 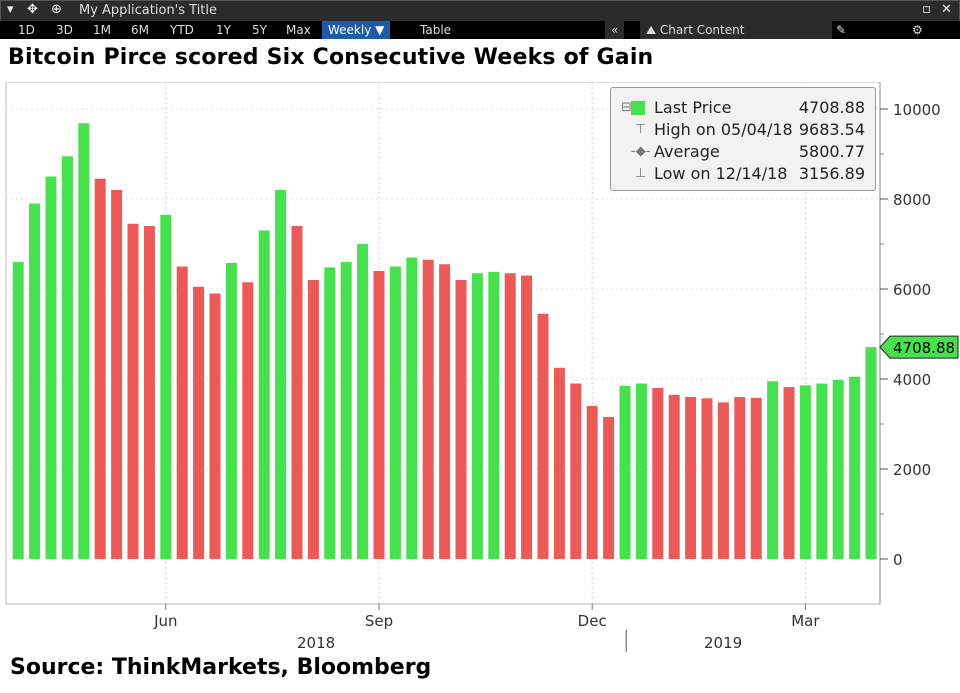 I want to click on chart-content-button: ⛰ Chart Content, so click(x=736, y=30).